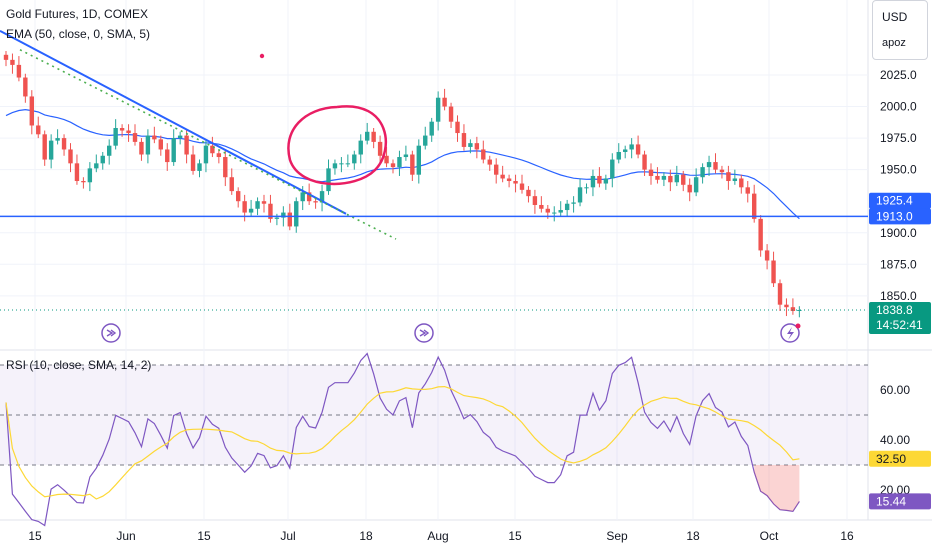 Image resolution: width=932 pixels, height=555 pixels. What do you see at coordinates (898, 264) in the screenshot?
I see `price-tick-label: 1875.0` at bounding box center [898, 264].